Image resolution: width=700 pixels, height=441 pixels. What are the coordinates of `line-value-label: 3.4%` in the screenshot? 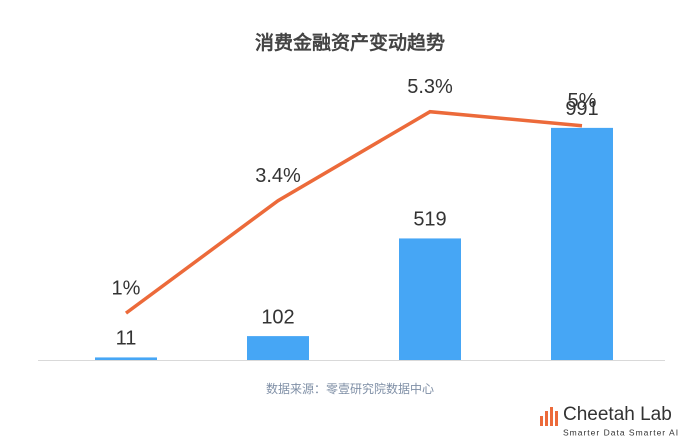 It's located at (278, 176).